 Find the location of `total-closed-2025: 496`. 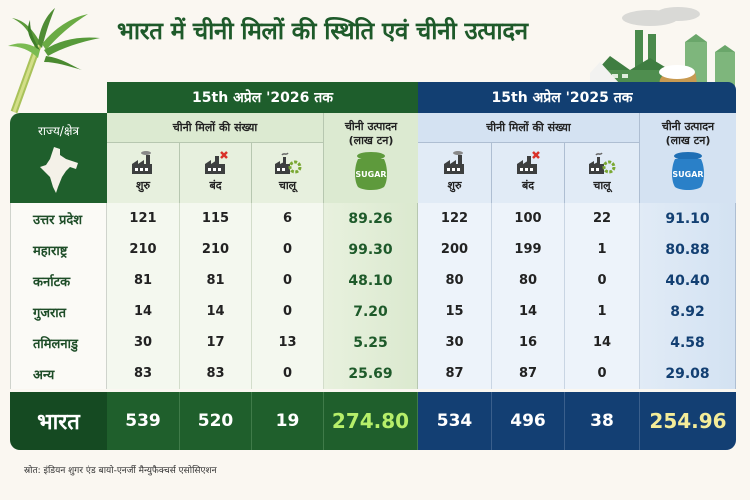

total-closed-2025: 496 is located at coordinates (528, 421).